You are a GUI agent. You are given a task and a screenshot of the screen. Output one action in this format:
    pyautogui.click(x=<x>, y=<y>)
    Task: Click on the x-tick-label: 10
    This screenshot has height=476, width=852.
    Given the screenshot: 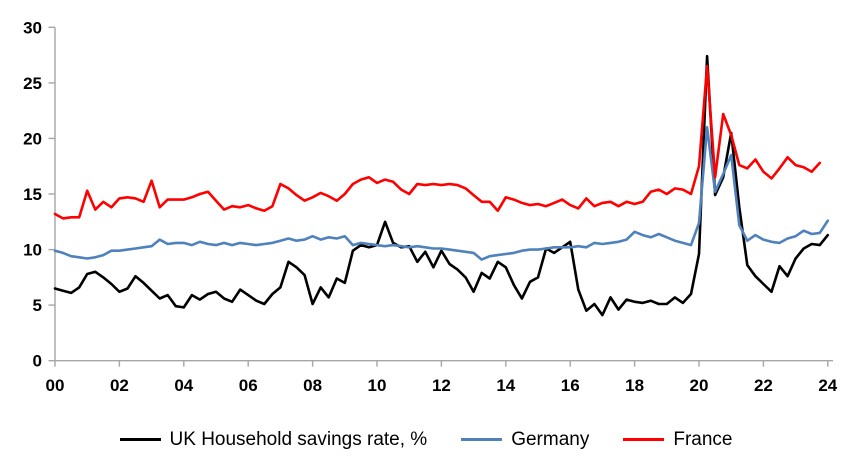 What is the action you would take?
    pyautogui.click(x=377, y=385)
    